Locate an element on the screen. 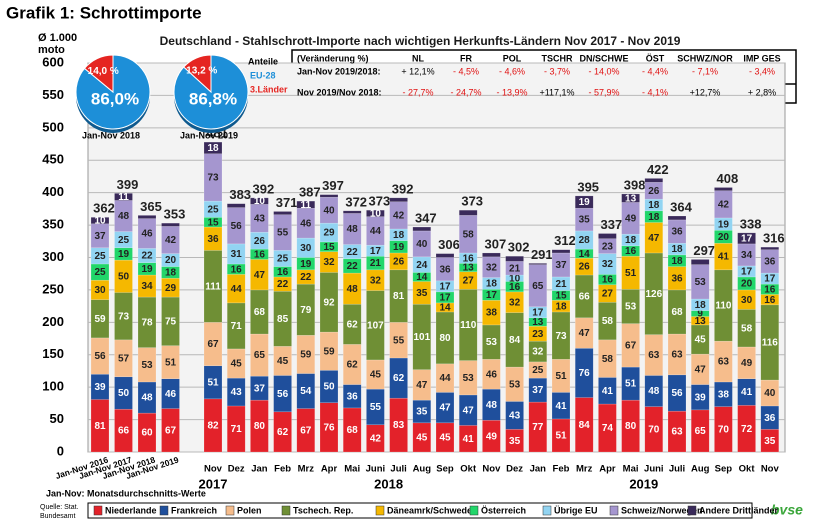 The image size is (834, 531). table-cell: + 12,1% is located at coordinates (417, 71).